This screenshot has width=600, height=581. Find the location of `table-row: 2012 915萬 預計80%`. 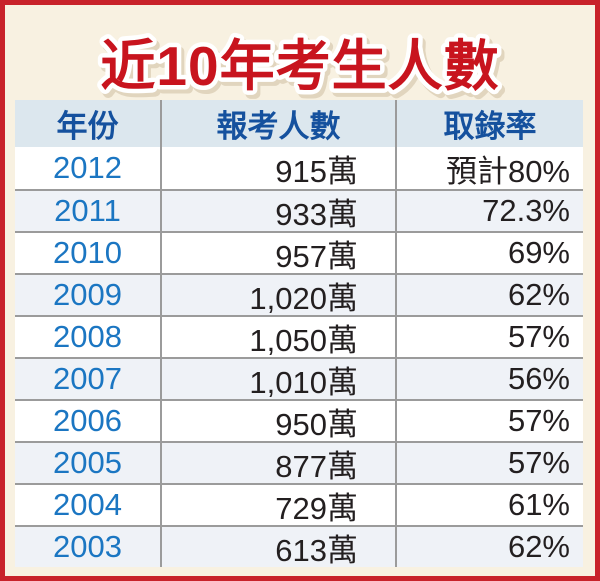

table-row: 2012 915萬 預計80% is located at coordinates (299, 168).